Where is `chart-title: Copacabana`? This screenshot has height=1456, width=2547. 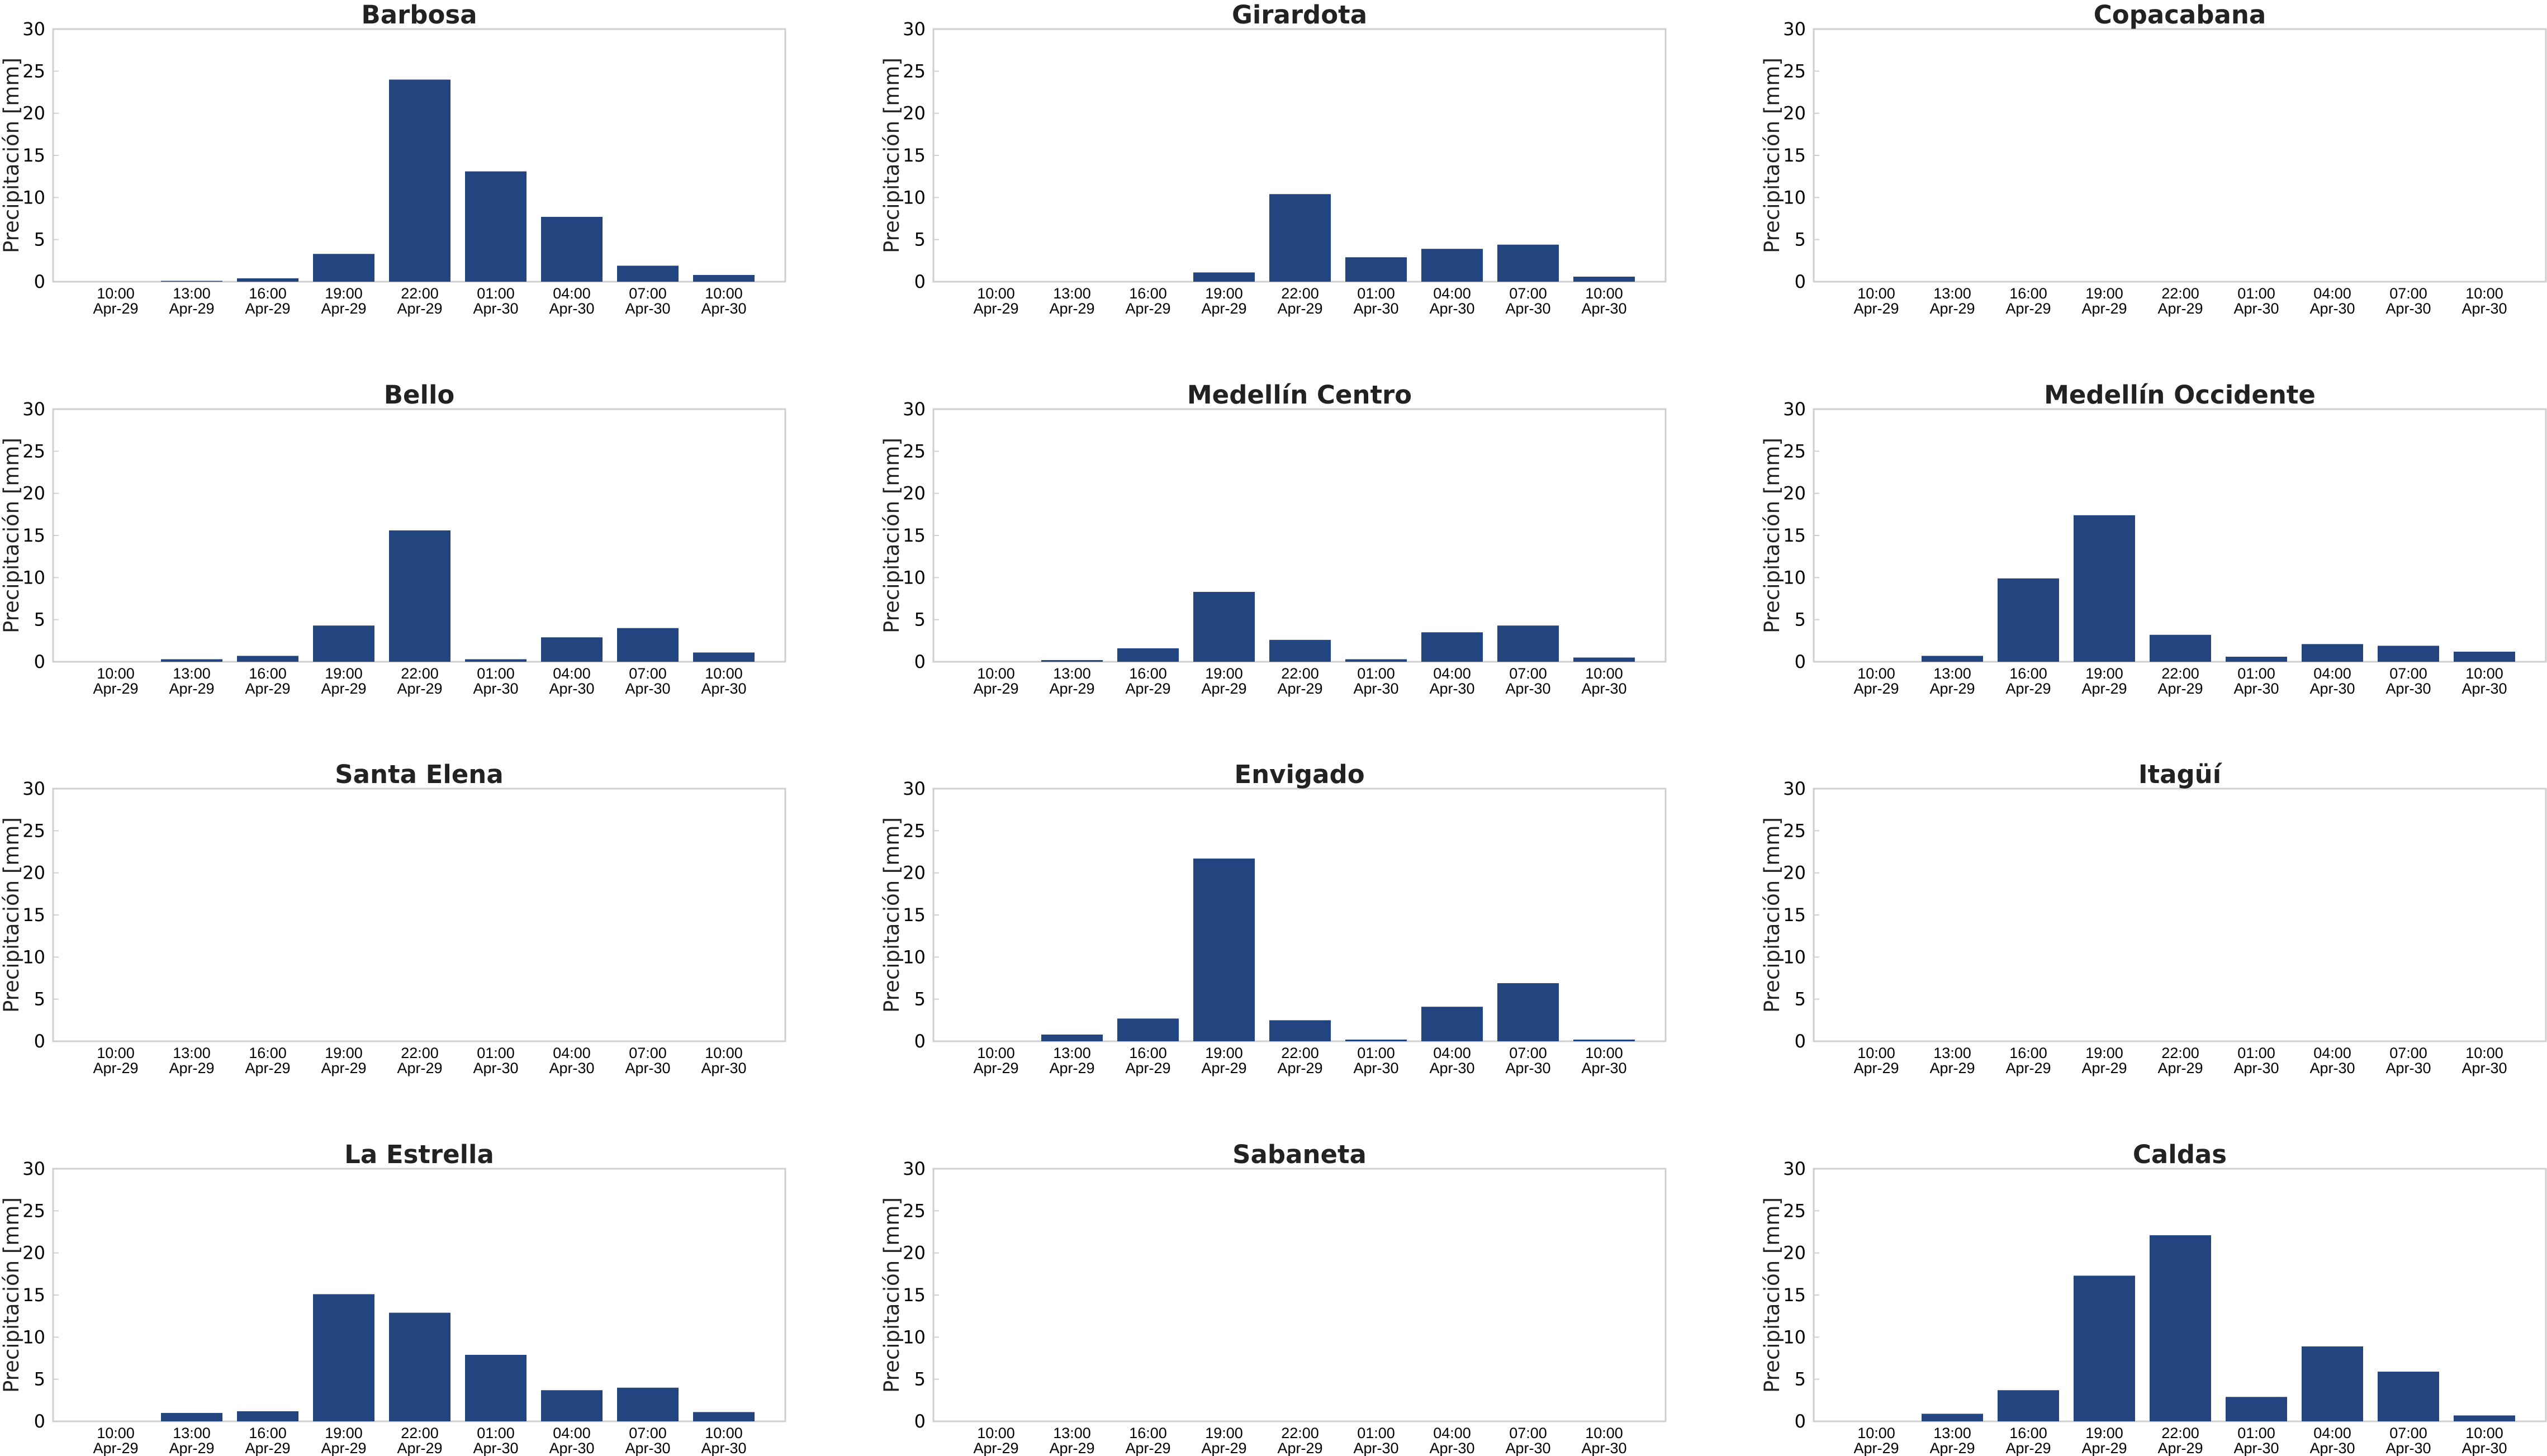 chart-title: Copacabana is located at coordinates (2180, 15).